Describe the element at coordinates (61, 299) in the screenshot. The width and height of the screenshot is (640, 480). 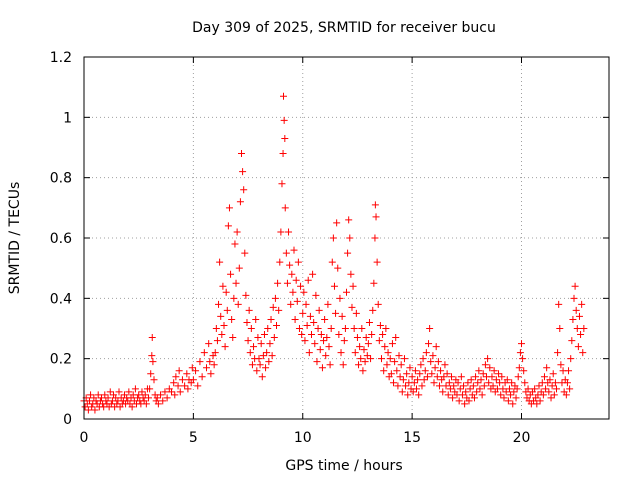
I see `y-tick-label: 0.4` at that location.